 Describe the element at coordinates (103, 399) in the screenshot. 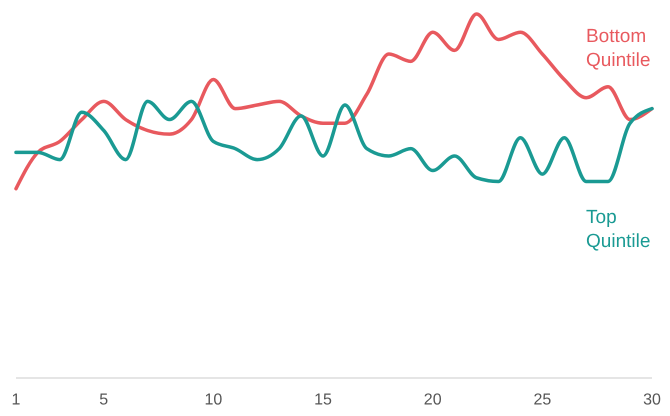

I see `x-tick-label: 5` at that location.